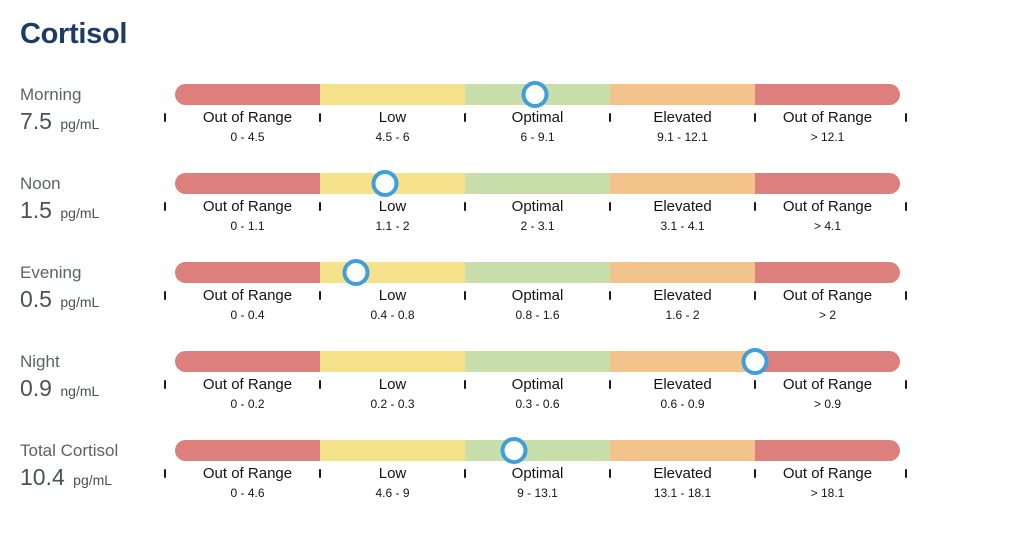 This screenshot has height=542, width=1024. Describe the element at coordinates (392, 315) in the screenshot. I see `segment-range: 0.4 - 0.8` at that location.